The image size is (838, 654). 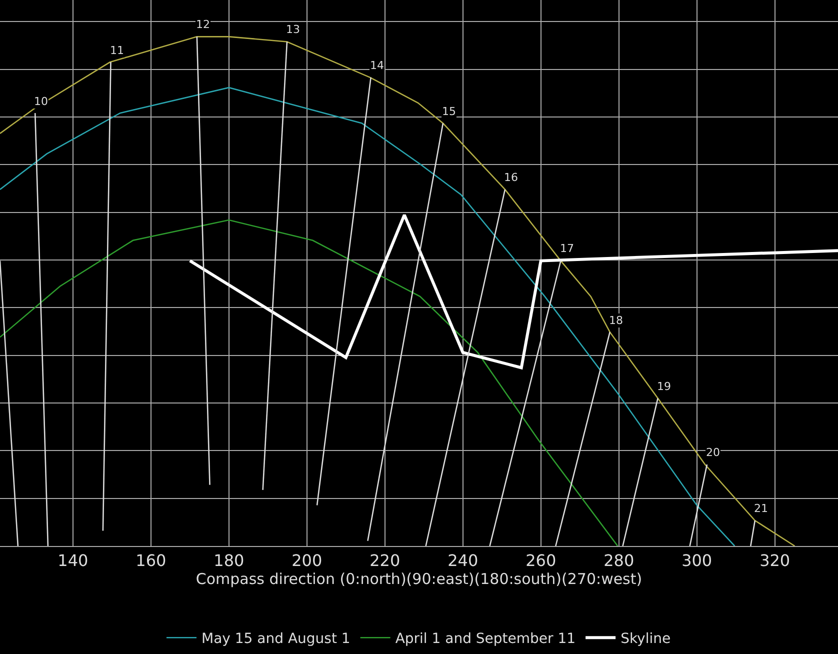 What do you see at coordinates (293, 29) in the screenshot?
I see `annotation: 13` at bounding box center [293, 29].